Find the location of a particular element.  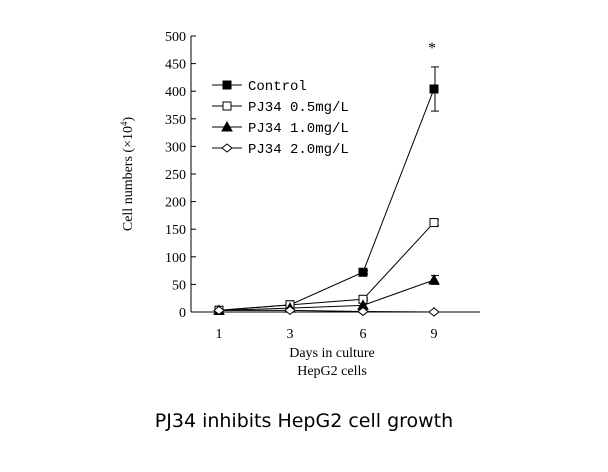

y-tick-label: 250 is located at coordinates (175, 175).